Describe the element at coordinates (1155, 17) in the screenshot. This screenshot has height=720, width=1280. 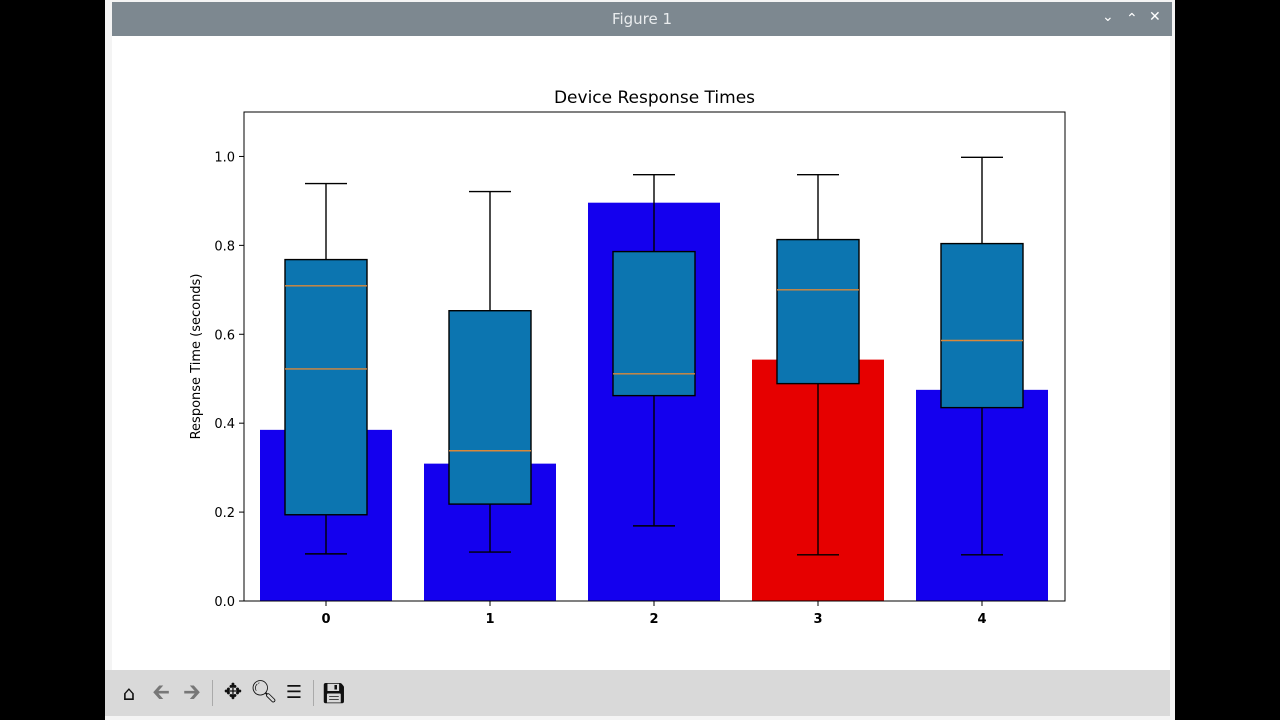
I see `close-icon: ✕` at that location.